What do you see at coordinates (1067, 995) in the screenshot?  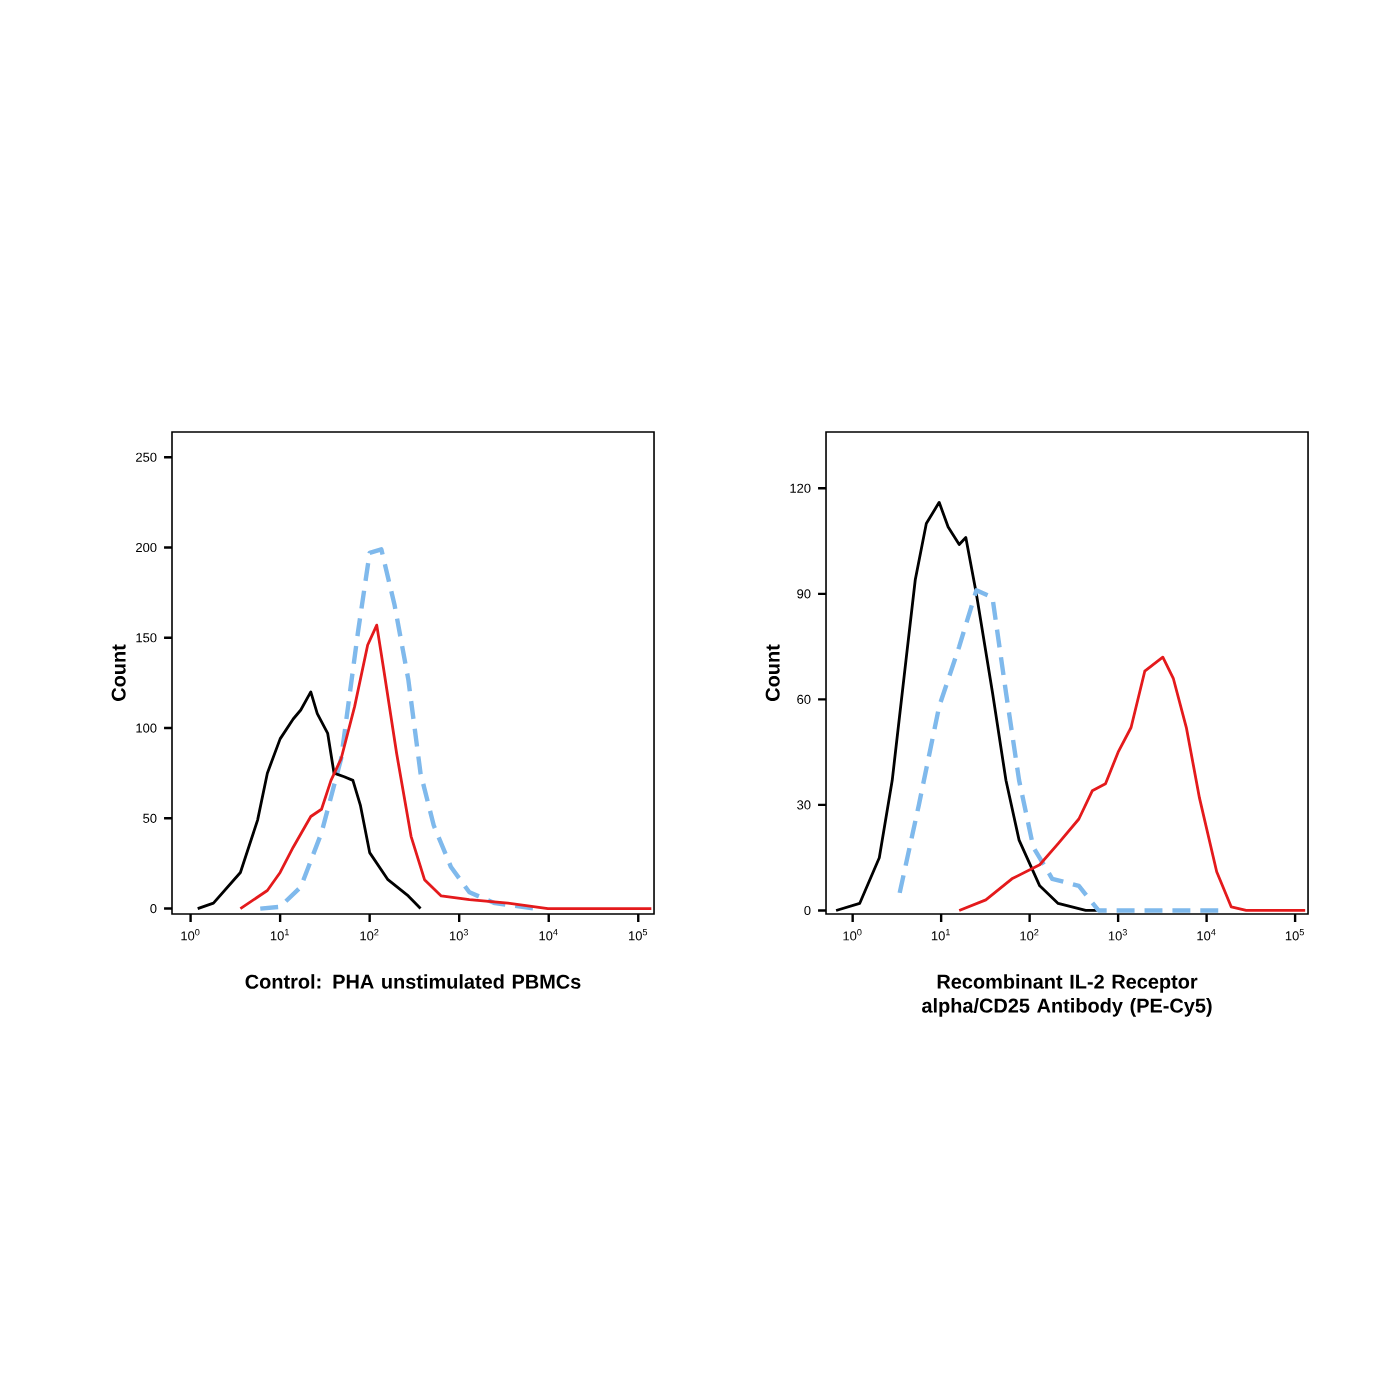 I see `x-axis-title: Recombinant IL-2 Receptor alpha/CD25 Antibody (PE-Cy5)` at bounding box center [1067, 995].